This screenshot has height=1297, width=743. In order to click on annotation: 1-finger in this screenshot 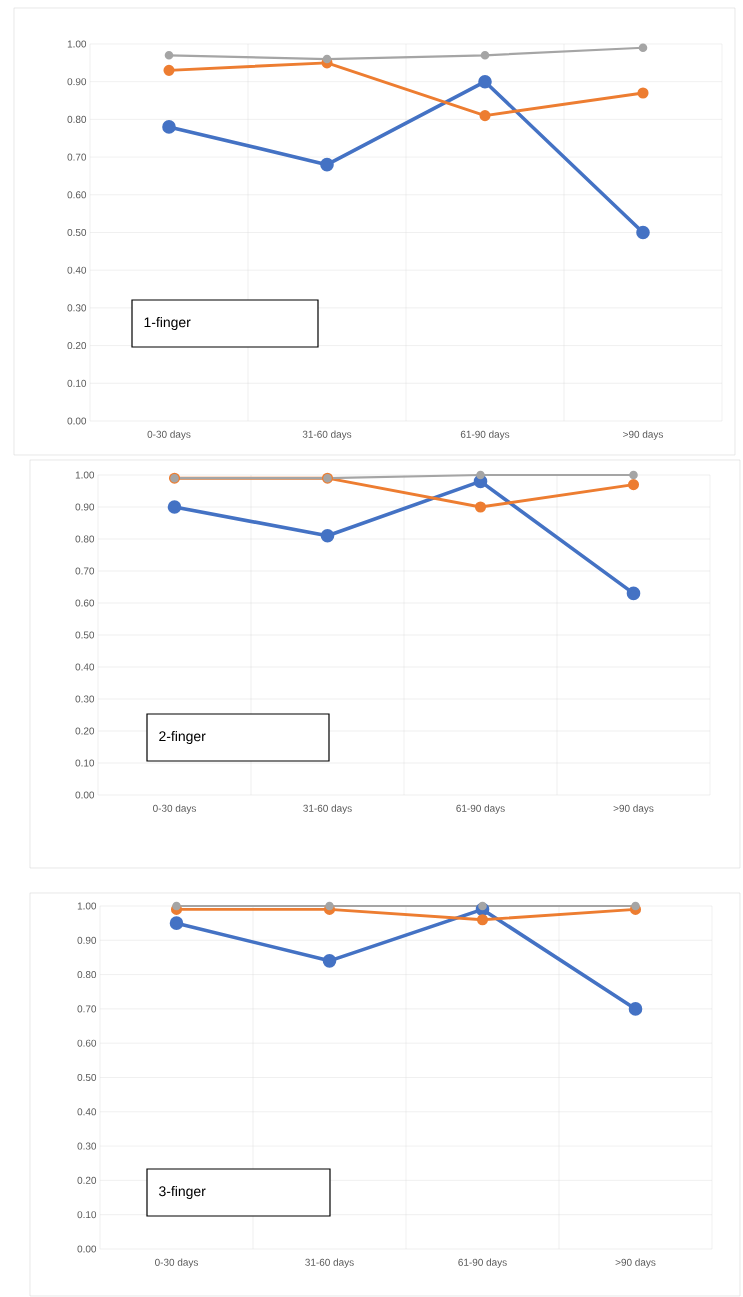, I will do `click(167, 323)`.